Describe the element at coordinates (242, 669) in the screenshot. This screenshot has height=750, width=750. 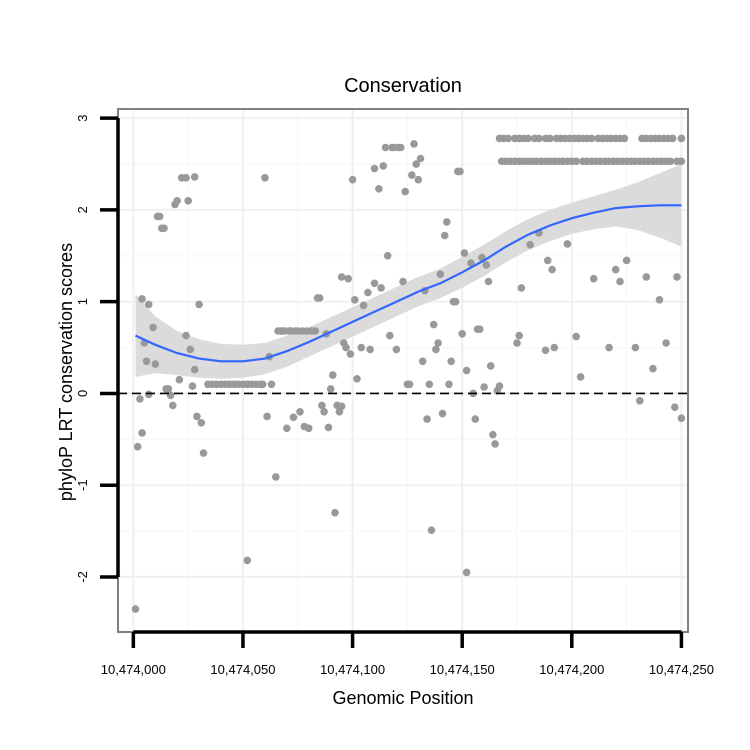
I see `x-tick-label: 10,474,050` at that location.